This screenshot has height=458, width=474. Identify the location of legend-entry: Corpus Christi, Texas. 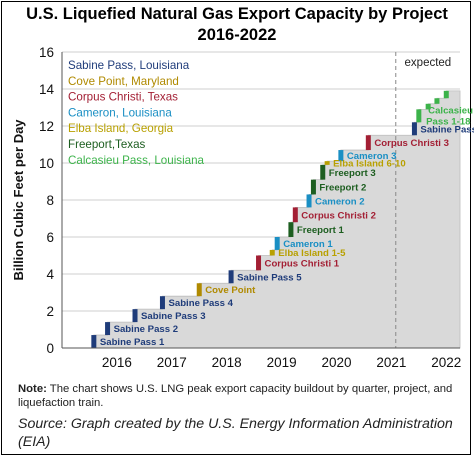
(123, 97).